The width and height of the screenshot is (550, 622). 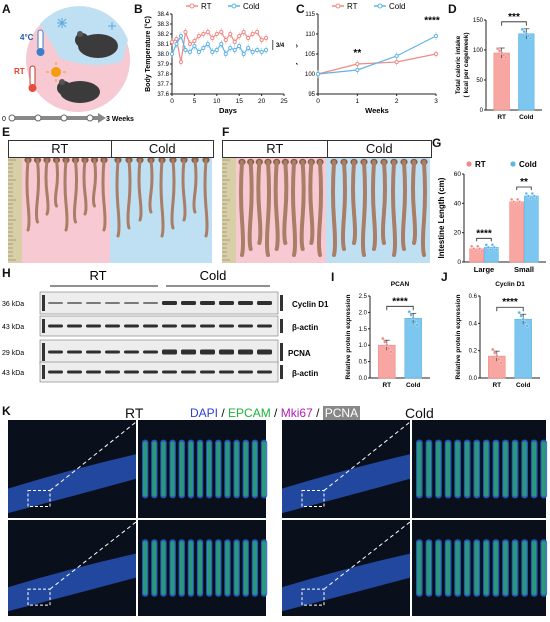 What do you see at coordinates (60, 149) in the screenshot?
I see `panel-e-rt-label: RT` at bounding box center [60, 149].